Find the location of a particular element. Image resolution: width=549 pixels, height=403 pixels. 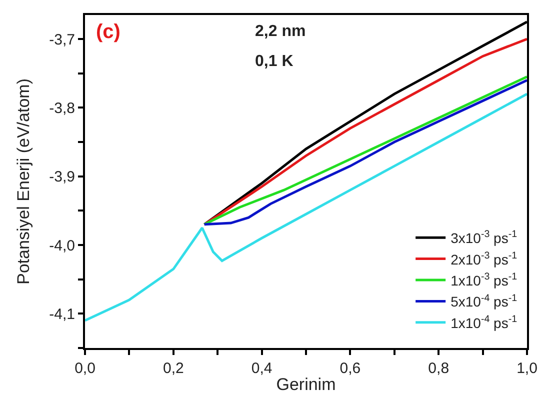

x-tick-label: 0,0 is located at coordinates (85, 368).